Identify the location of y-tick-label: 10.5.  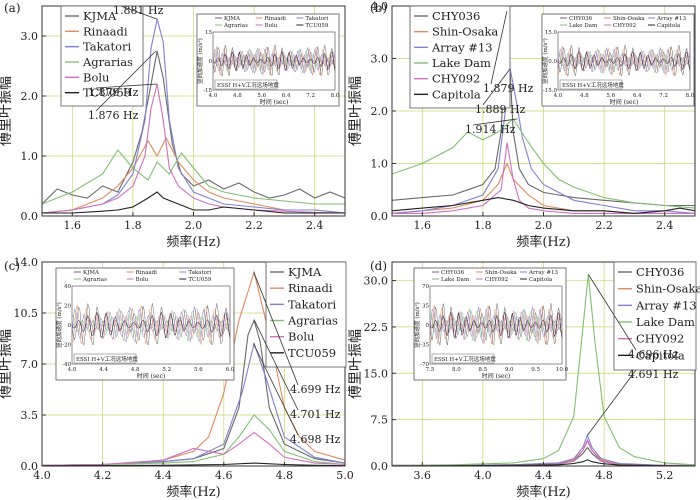
(26, 313).